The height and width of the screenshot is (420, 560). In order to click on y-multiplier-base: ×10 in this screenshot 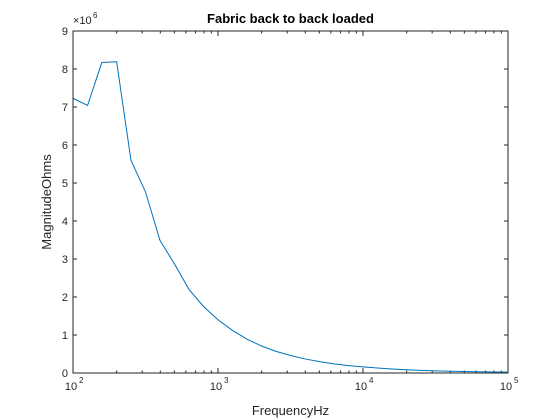, I will do `click(82, 21)`.